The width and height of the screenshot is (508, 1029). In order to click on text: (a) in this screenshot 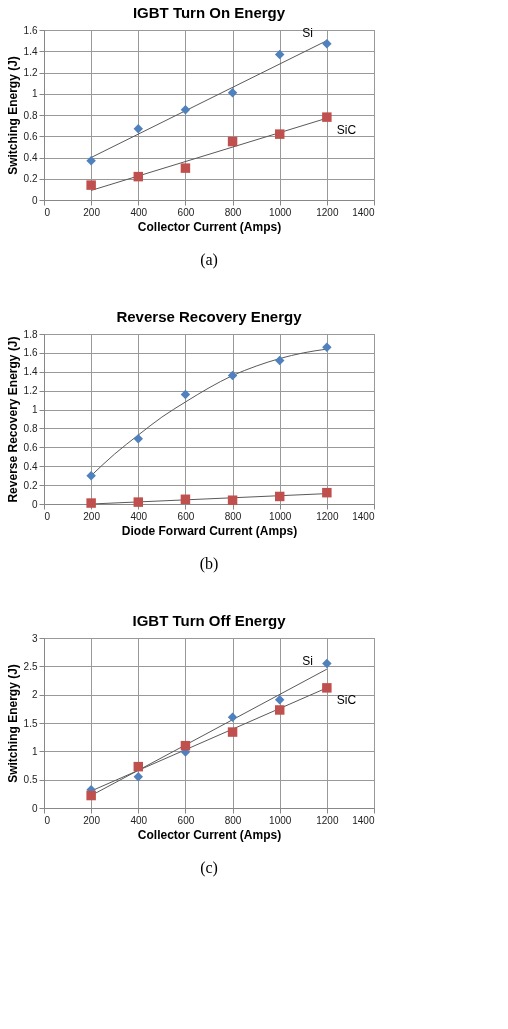, I will do `click(209, 260)`.